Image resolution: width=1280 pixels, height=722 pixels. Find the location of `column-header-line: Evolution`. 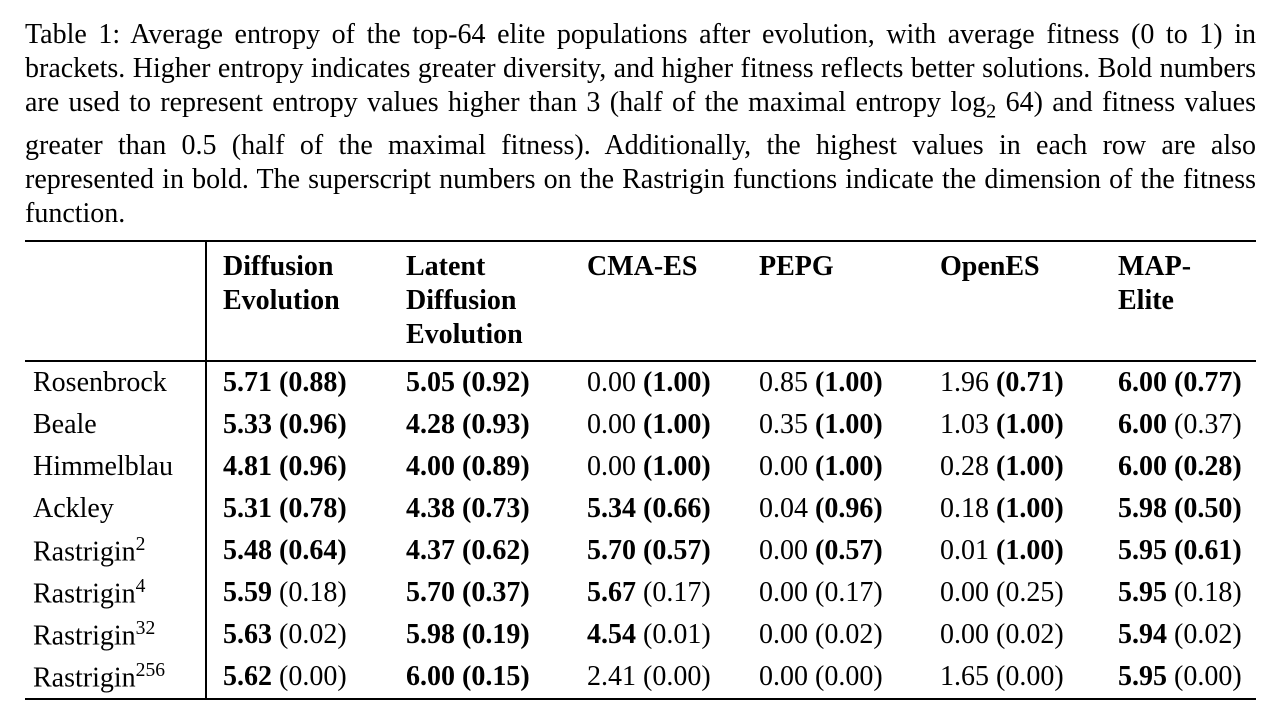

column-header-line: Evolution is located at coordinates (281, 300).